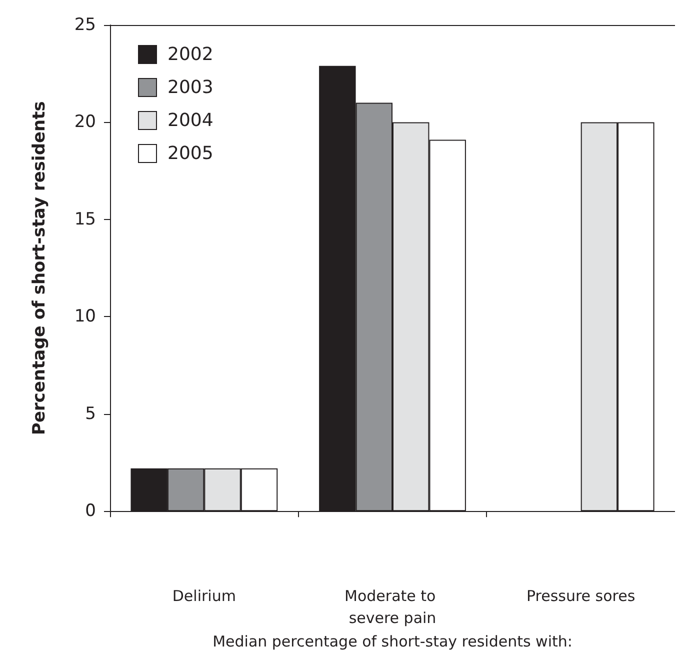  I want to click on y-axis-title: Percentage of short-stay residents, so click(40, 268).